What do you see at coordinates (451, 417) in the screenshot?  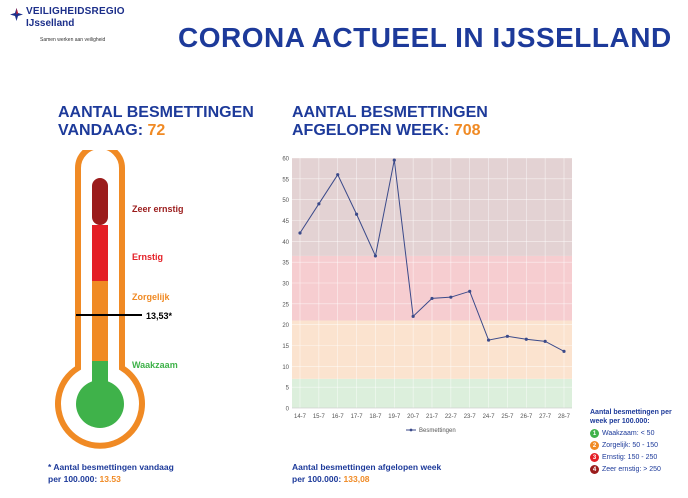 I see `chart-xtick-label: 22-7` at bounding box center [451, 417].